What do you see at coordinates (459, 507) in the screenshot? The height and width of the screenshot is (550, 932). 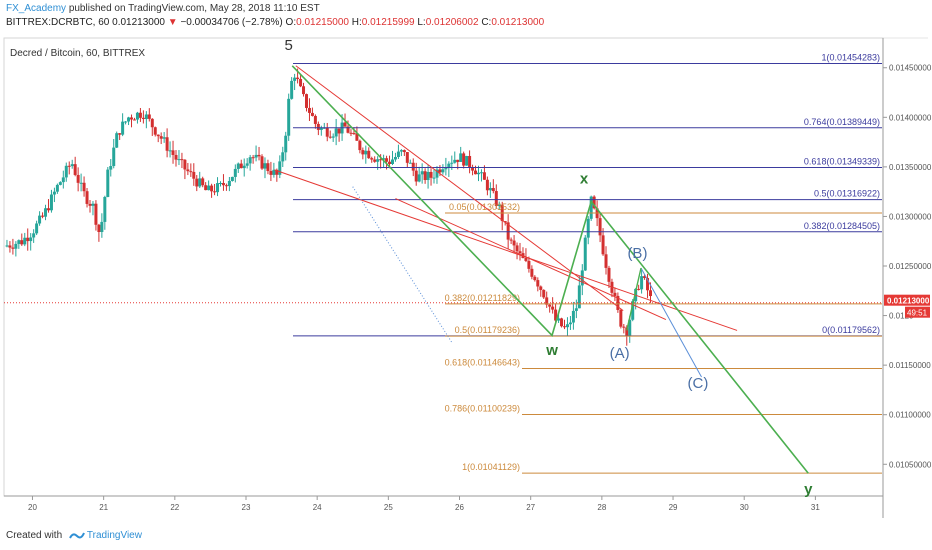 I see `x-tick-label: 26` at bounding box center [459, 507].